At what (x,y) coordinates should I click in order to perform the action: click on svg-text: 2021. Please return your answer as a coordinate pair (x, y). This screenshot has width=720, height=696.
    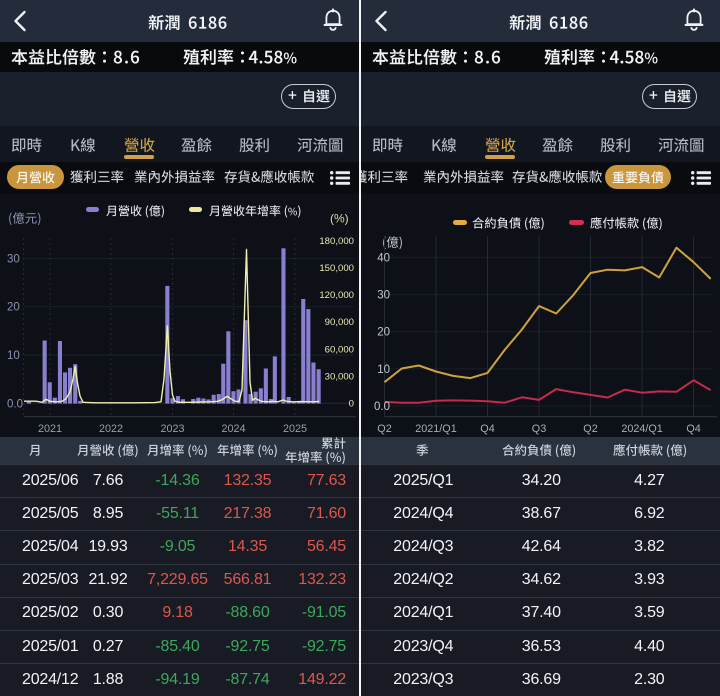
    Looking at the image, I should click on (50, 429).